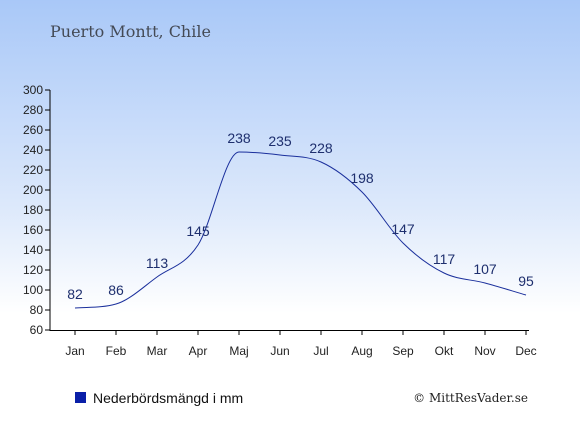 The width and height of the screenshot is (580, 435). Describe the element at coordinates (321, 148) in the screenshot. I see `data-label: 228` at that location.